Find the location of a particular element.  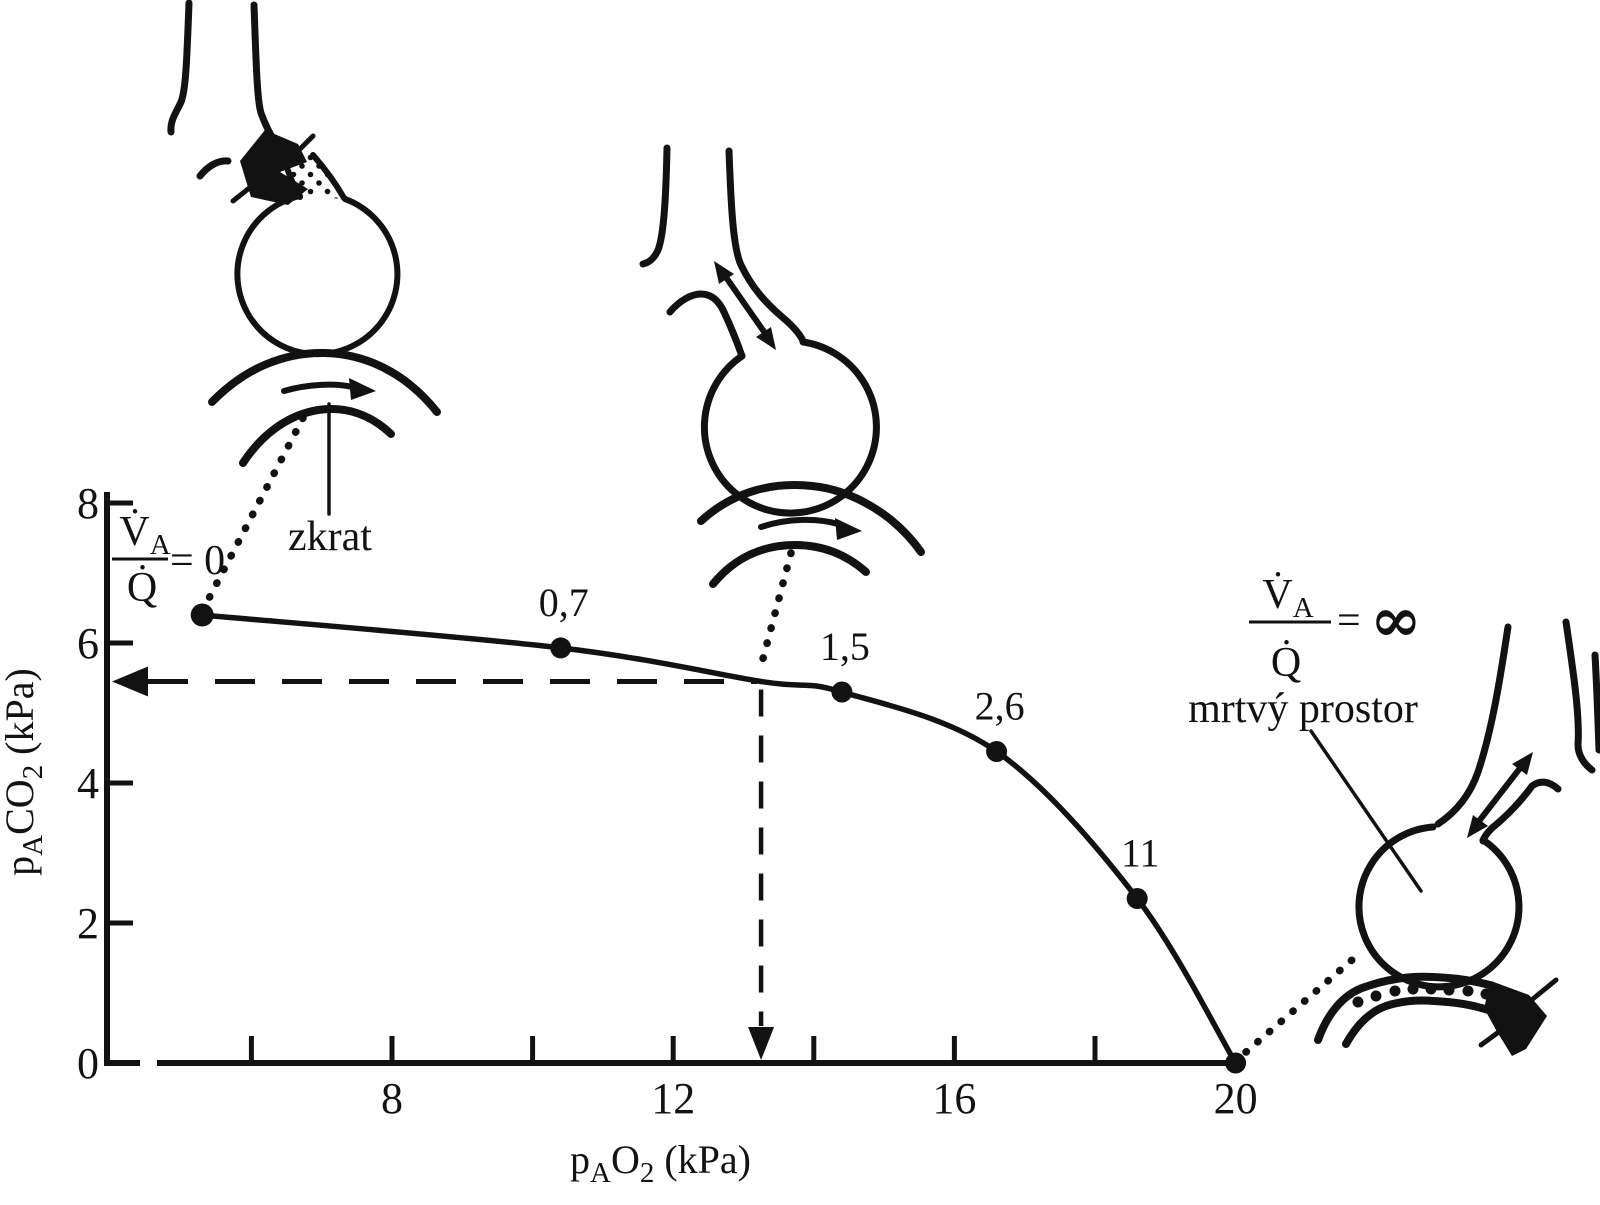

y-axis-title-group: pACO2 (kPa) is located at coordinates (24, 772).